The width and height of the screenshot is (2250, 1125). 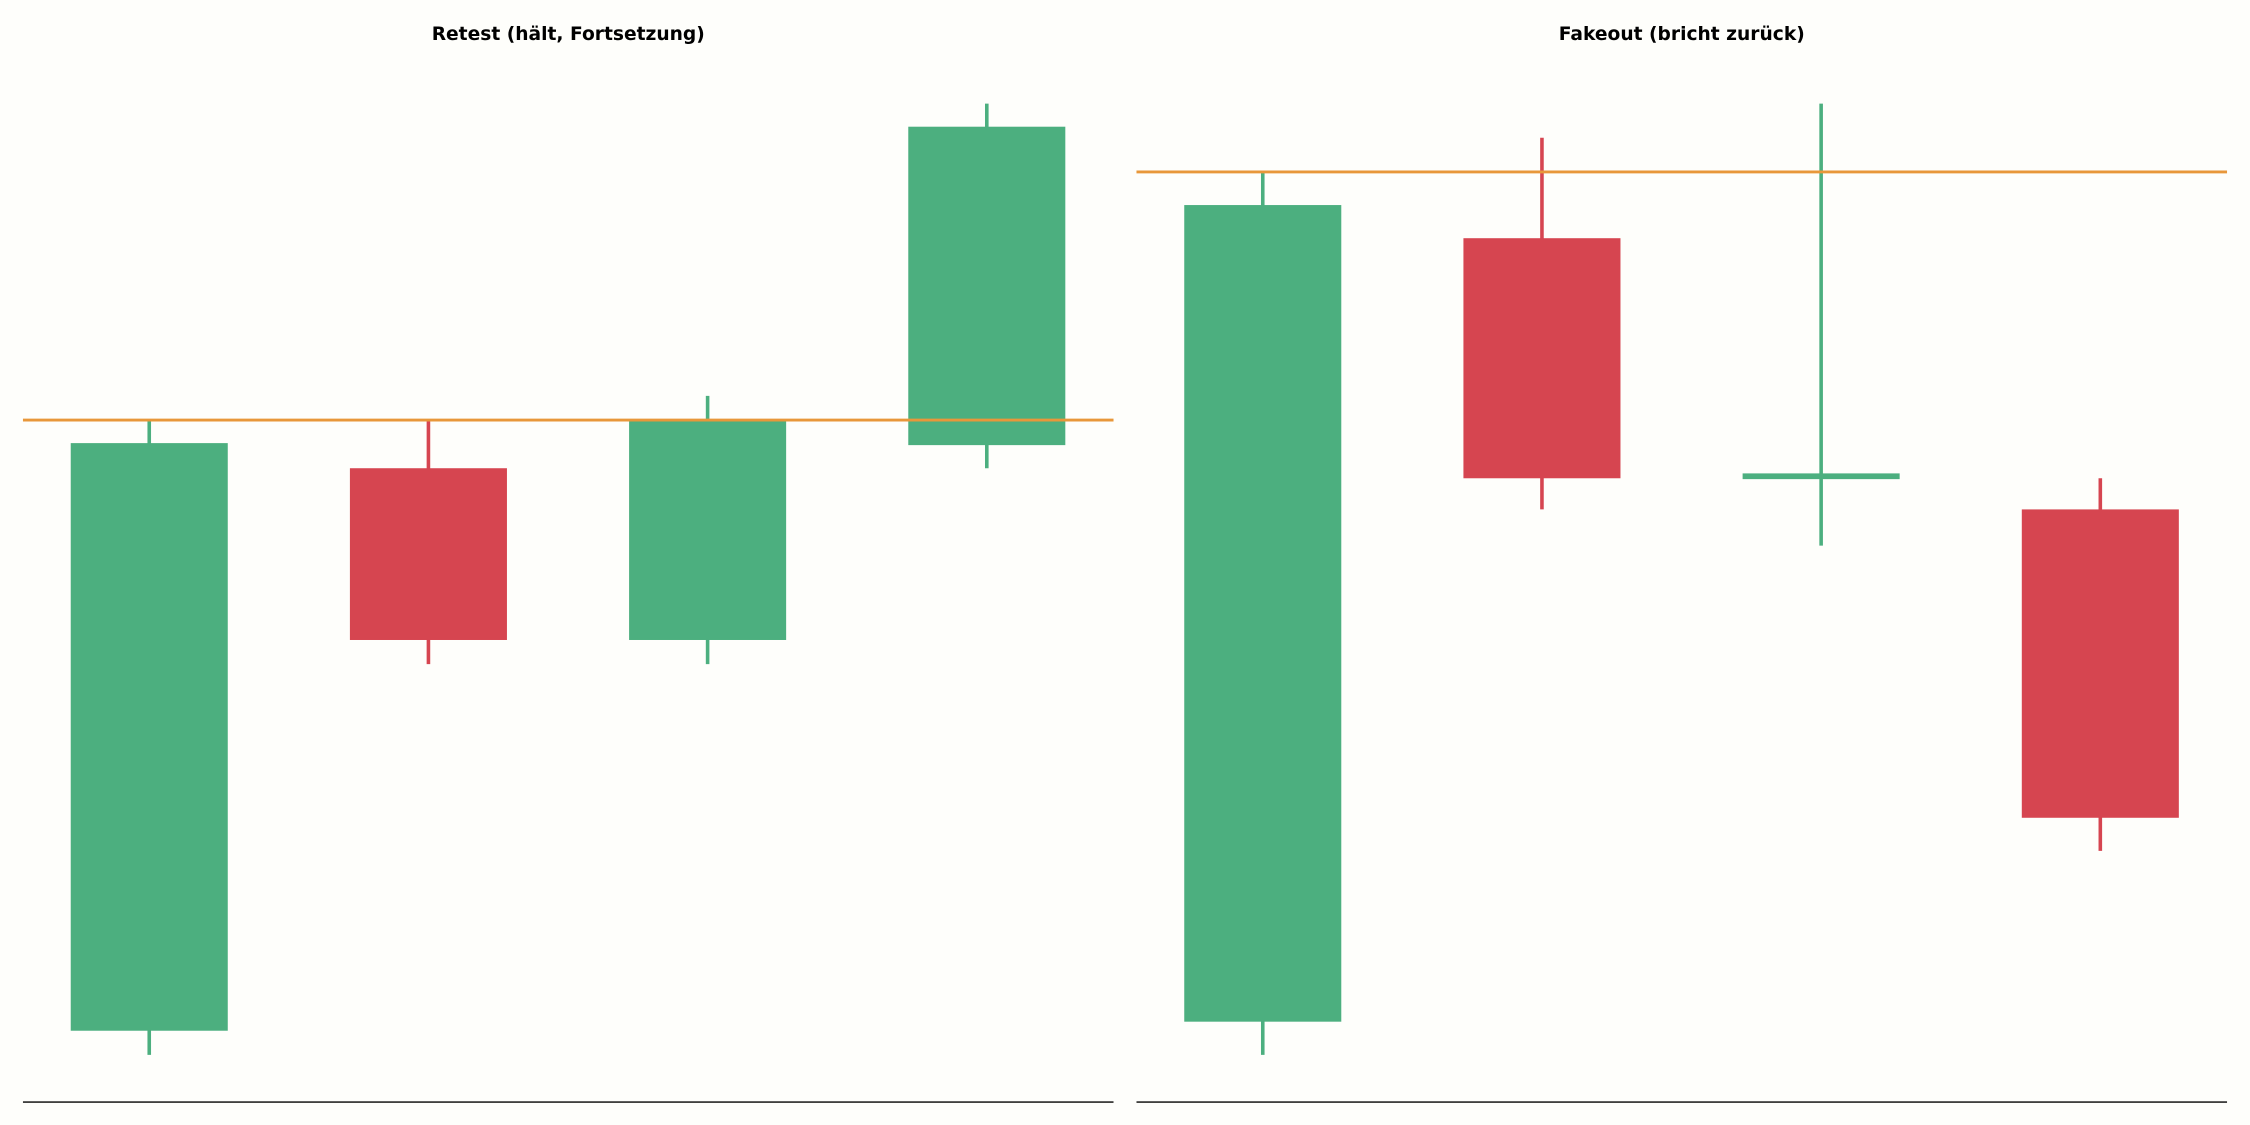 What do you see at coordinates (568, 34) in the screenshot?
I see `chart-title: Retest (hält, Fortsetzung)` at bounding box center [568, 34].